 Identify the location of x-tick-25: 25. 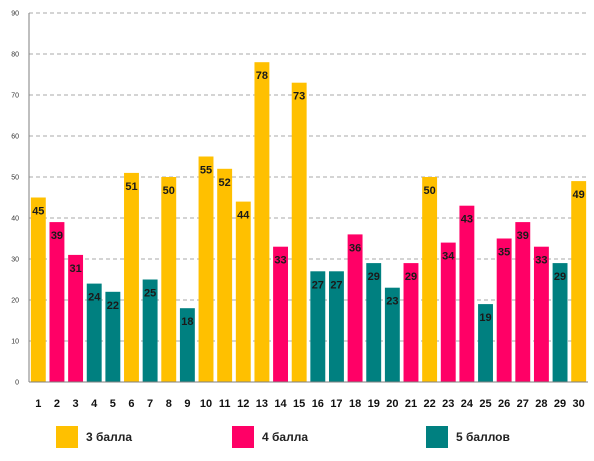
(485, 404).